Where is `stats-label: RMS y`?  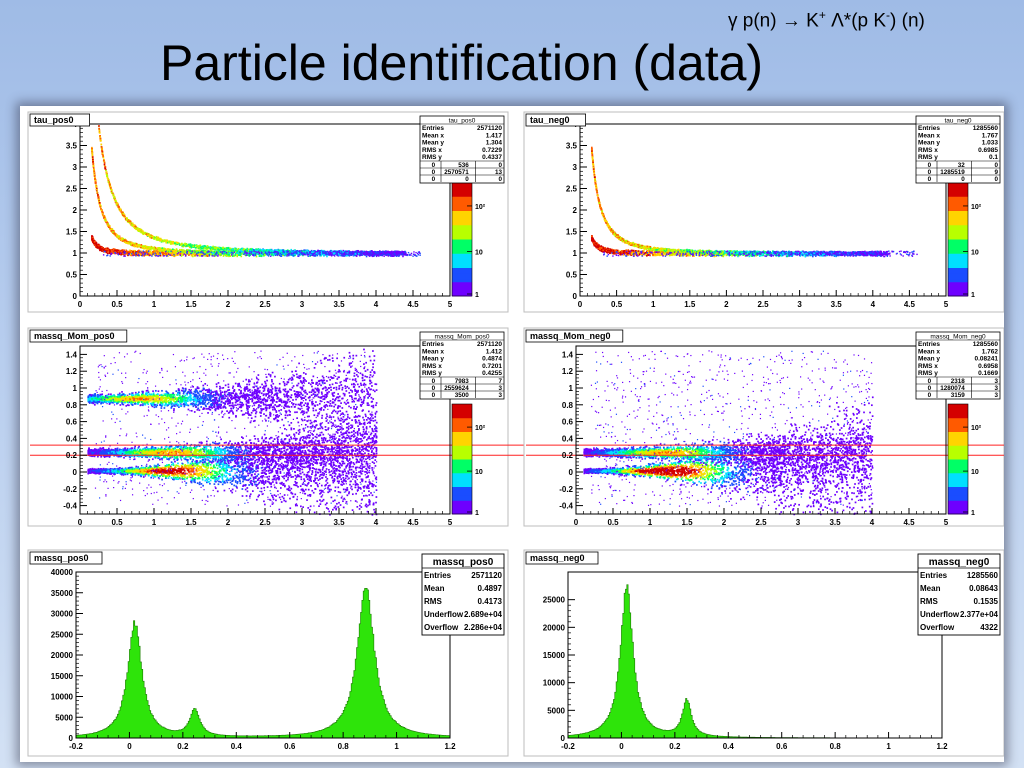
stats-label: RMS y is located at coordinates (432, 157).